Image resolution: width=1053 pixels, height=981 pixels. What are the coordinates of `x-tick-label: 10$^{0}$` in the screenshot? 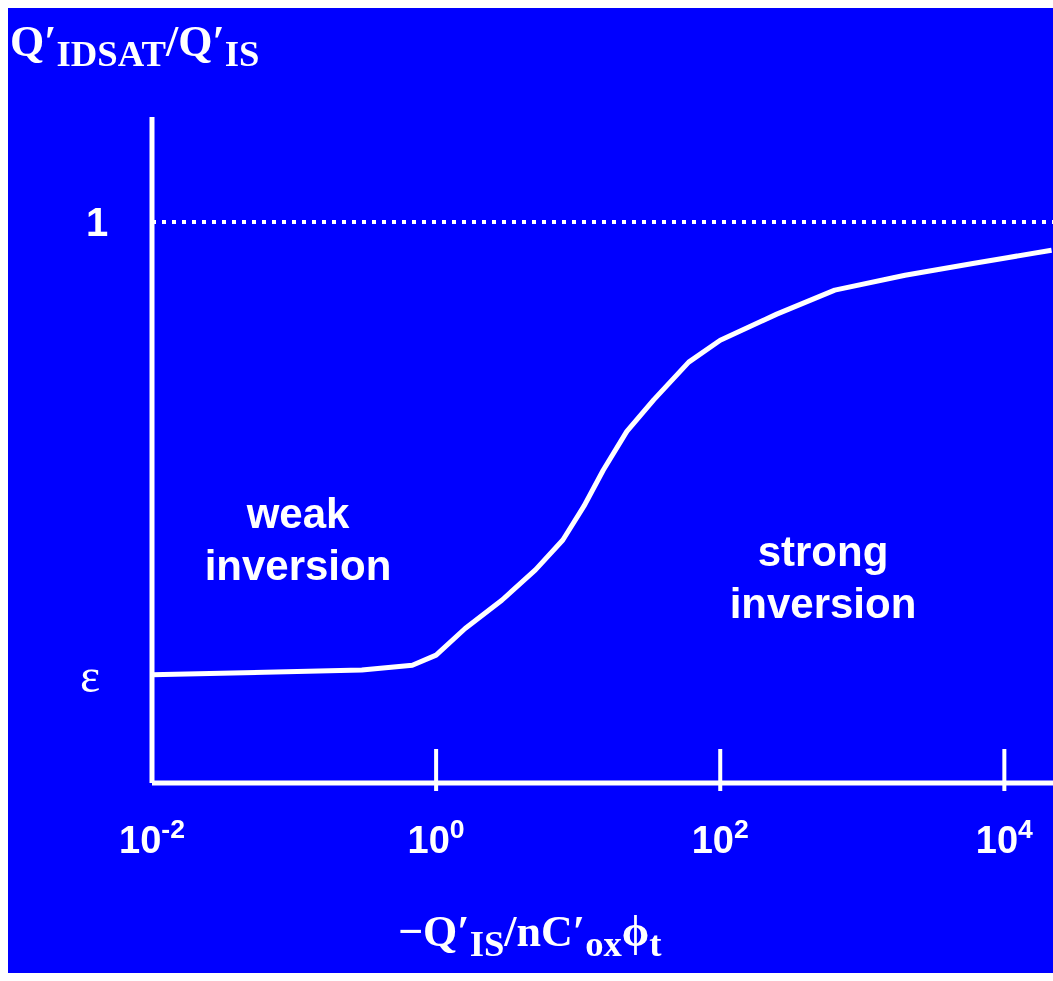 It's located at (436, 837).